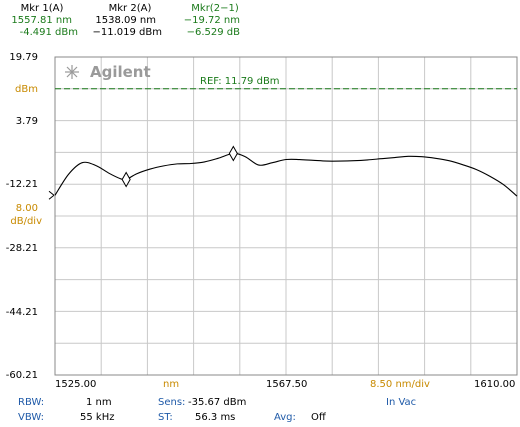 The width and height of the screenshot is (520, 427). Describe the element at coordinates (26, 121) in the screenshot. I see `y-tick-label: 3.79` at that location.